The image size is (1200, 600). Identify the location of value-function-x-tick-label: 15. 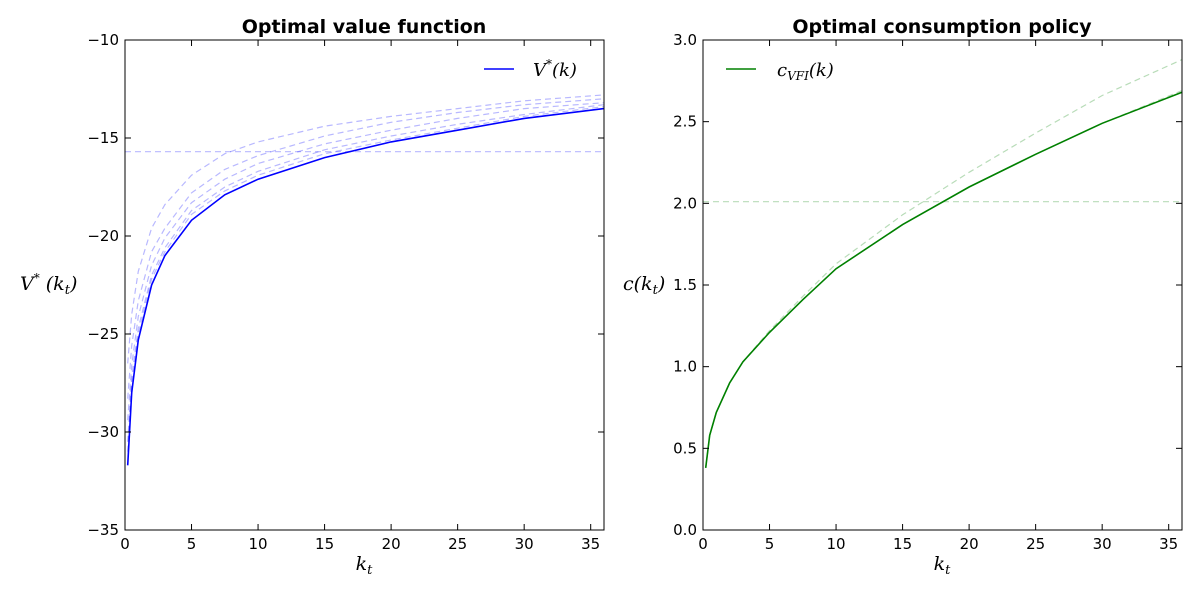
(324, 544).